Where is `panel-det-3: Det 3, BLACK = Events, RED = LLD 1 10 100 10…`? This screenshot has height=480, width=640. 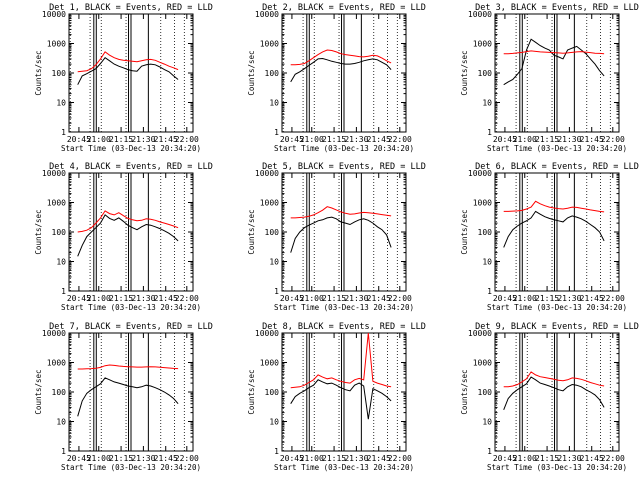 panel-det-3: Det 3, BLACK = Events, RED = LLD 1 10 100 10… is located at coordinates (549, 78).